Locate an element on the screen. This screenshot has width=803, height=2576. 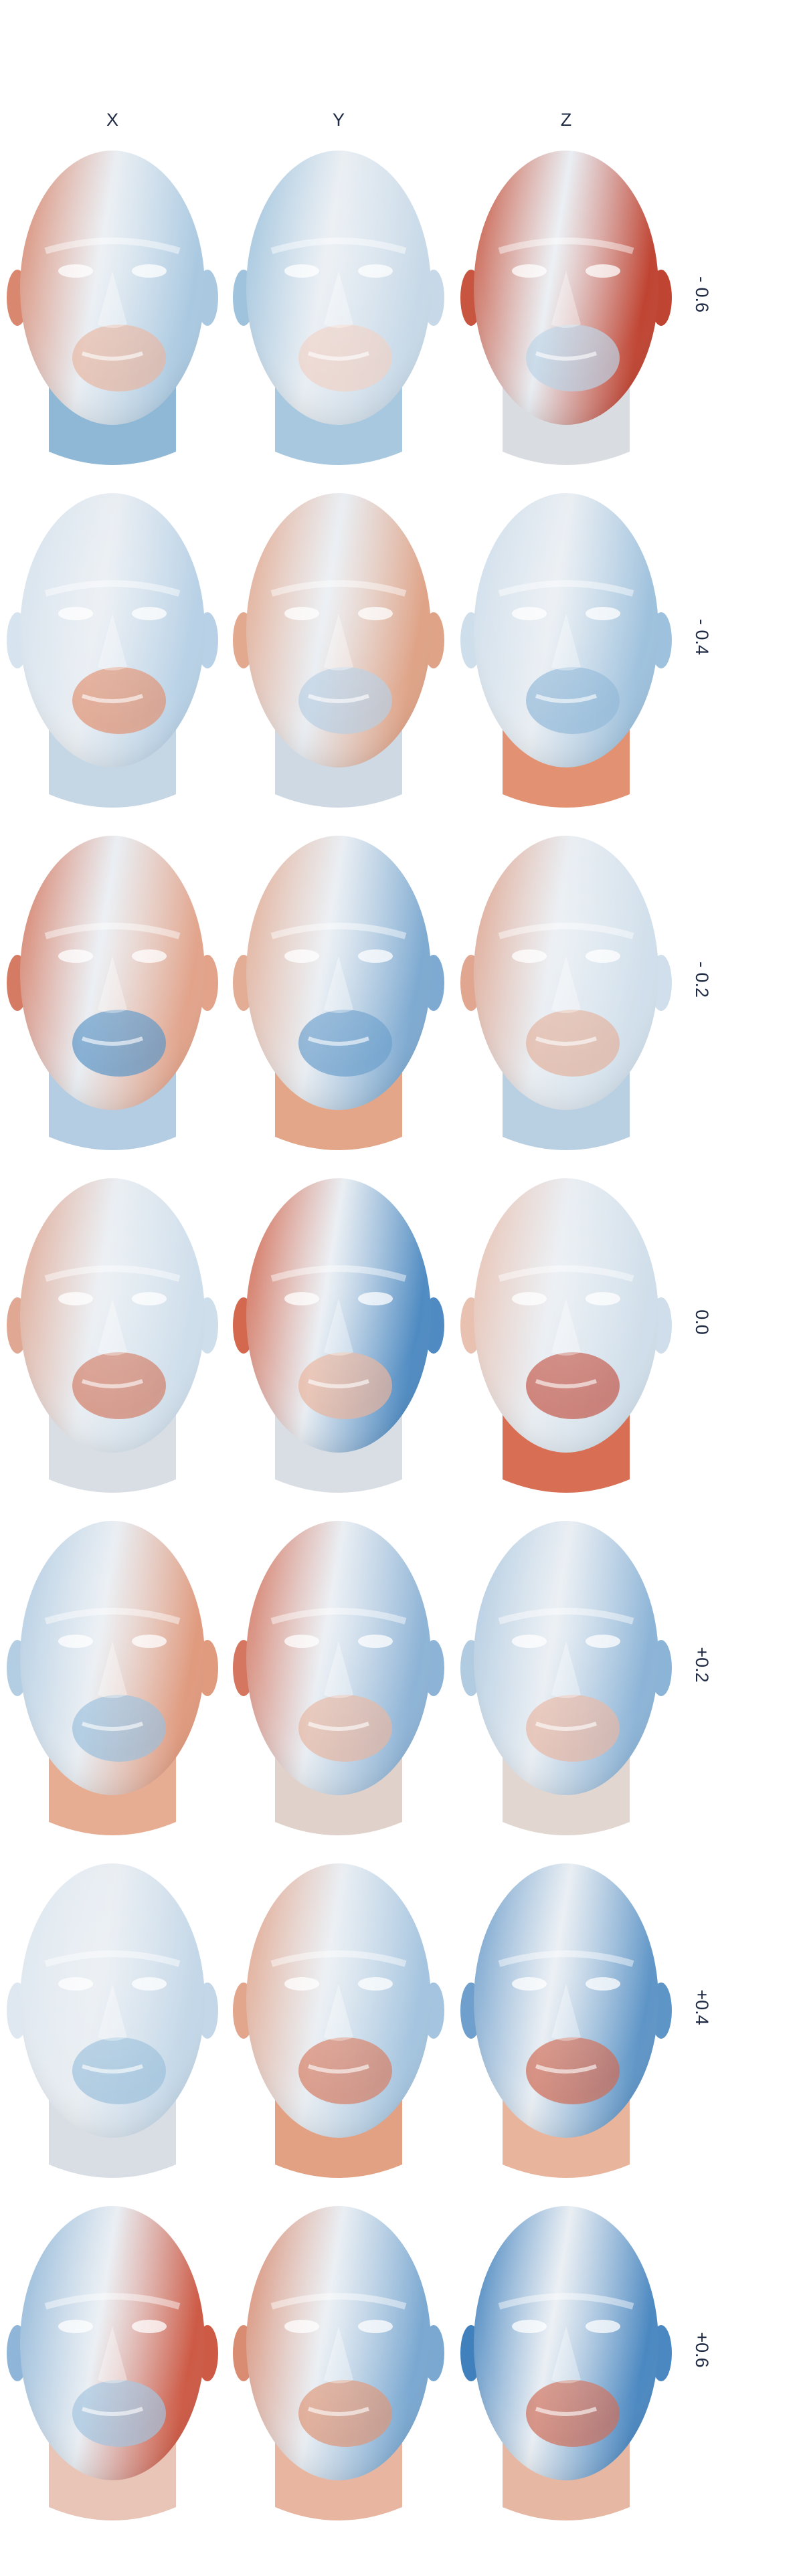
row-label: - 0.4 is located at coordinates (702, 637).